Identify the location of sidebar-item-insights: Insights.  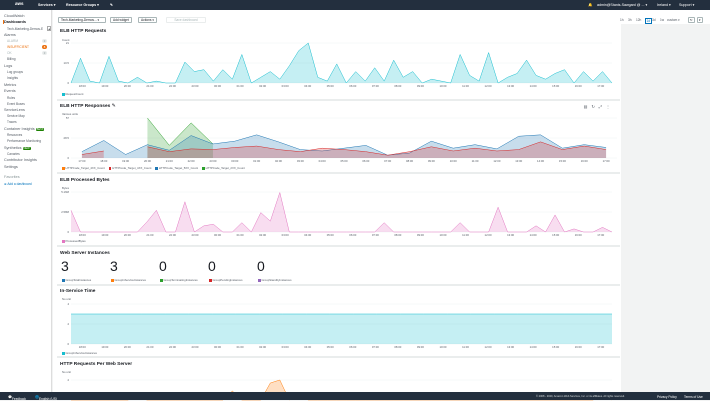
(12, 78).